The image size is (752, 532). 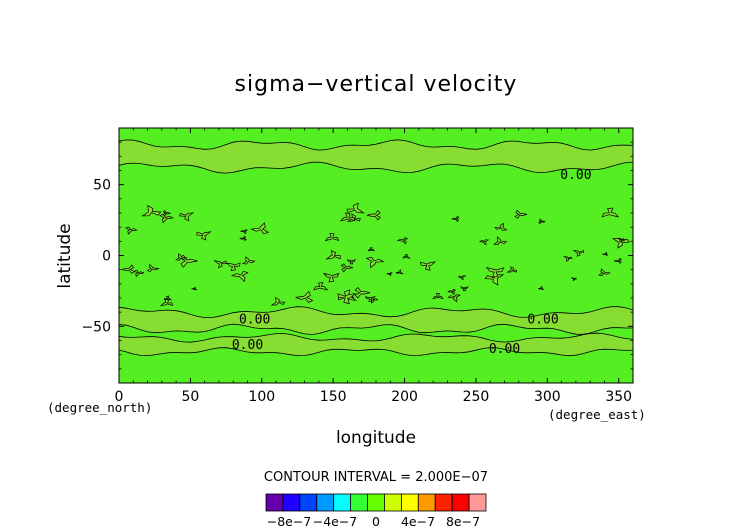 I want to click on y-tick-label: 50, so click(x=102, y=186).